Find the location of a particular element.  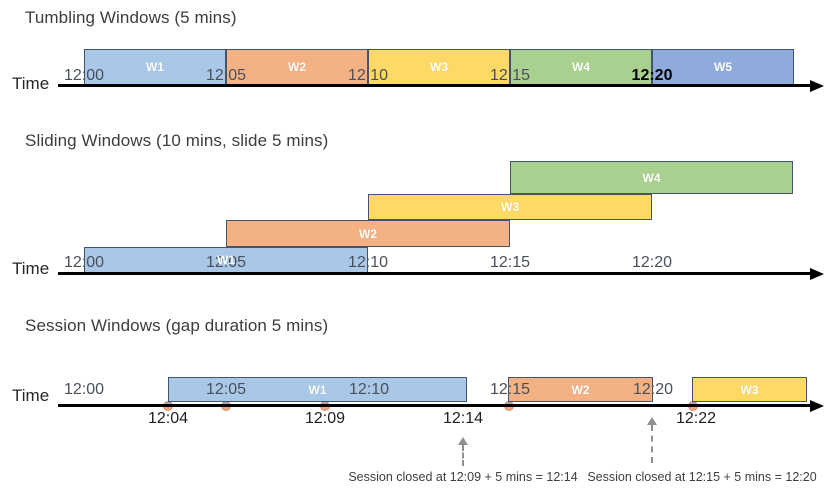

window-bar-sliding-w4 is located at coordinates (651, 177).